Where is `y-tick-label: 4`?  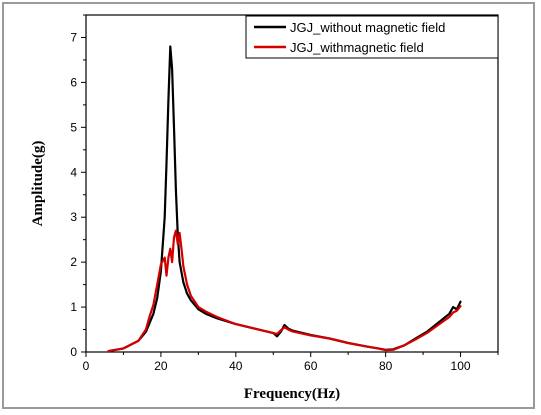 y-tick-label: 4 is located at coordinates (73, 172).